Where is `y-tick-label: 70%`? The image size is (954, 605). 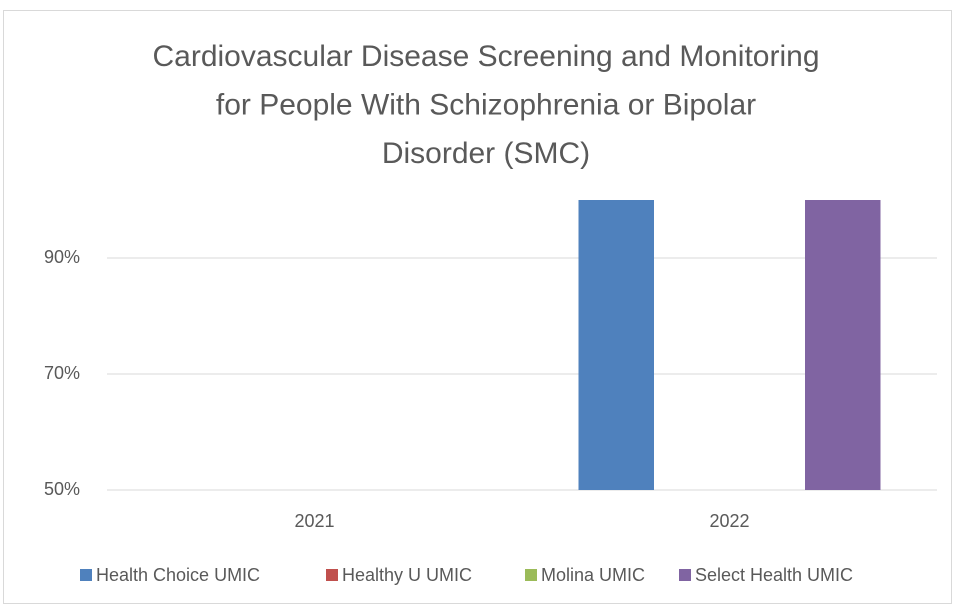
y-tick-label: 70% is located at coordinates (62, 373).